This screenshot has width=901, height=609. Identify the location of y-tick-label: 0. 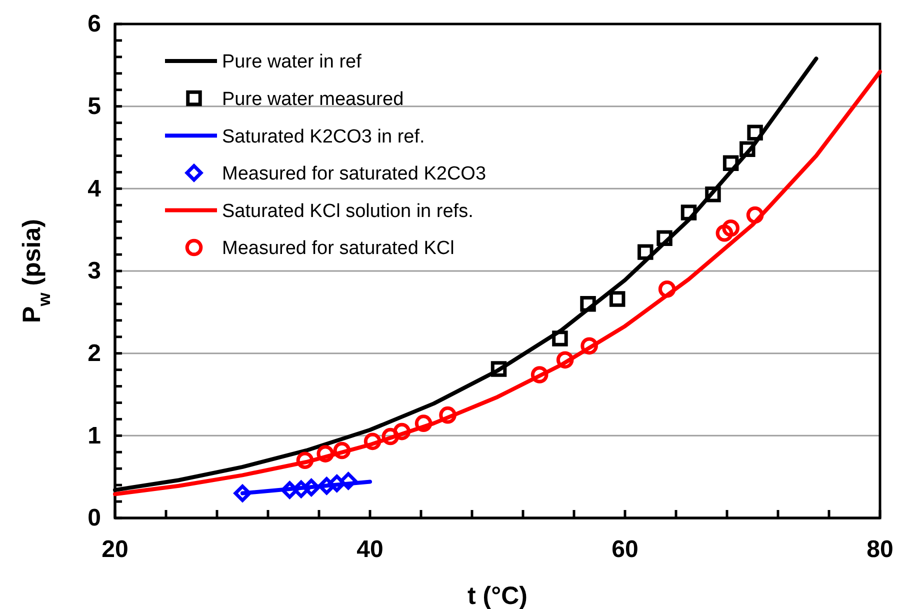
(94, 518).